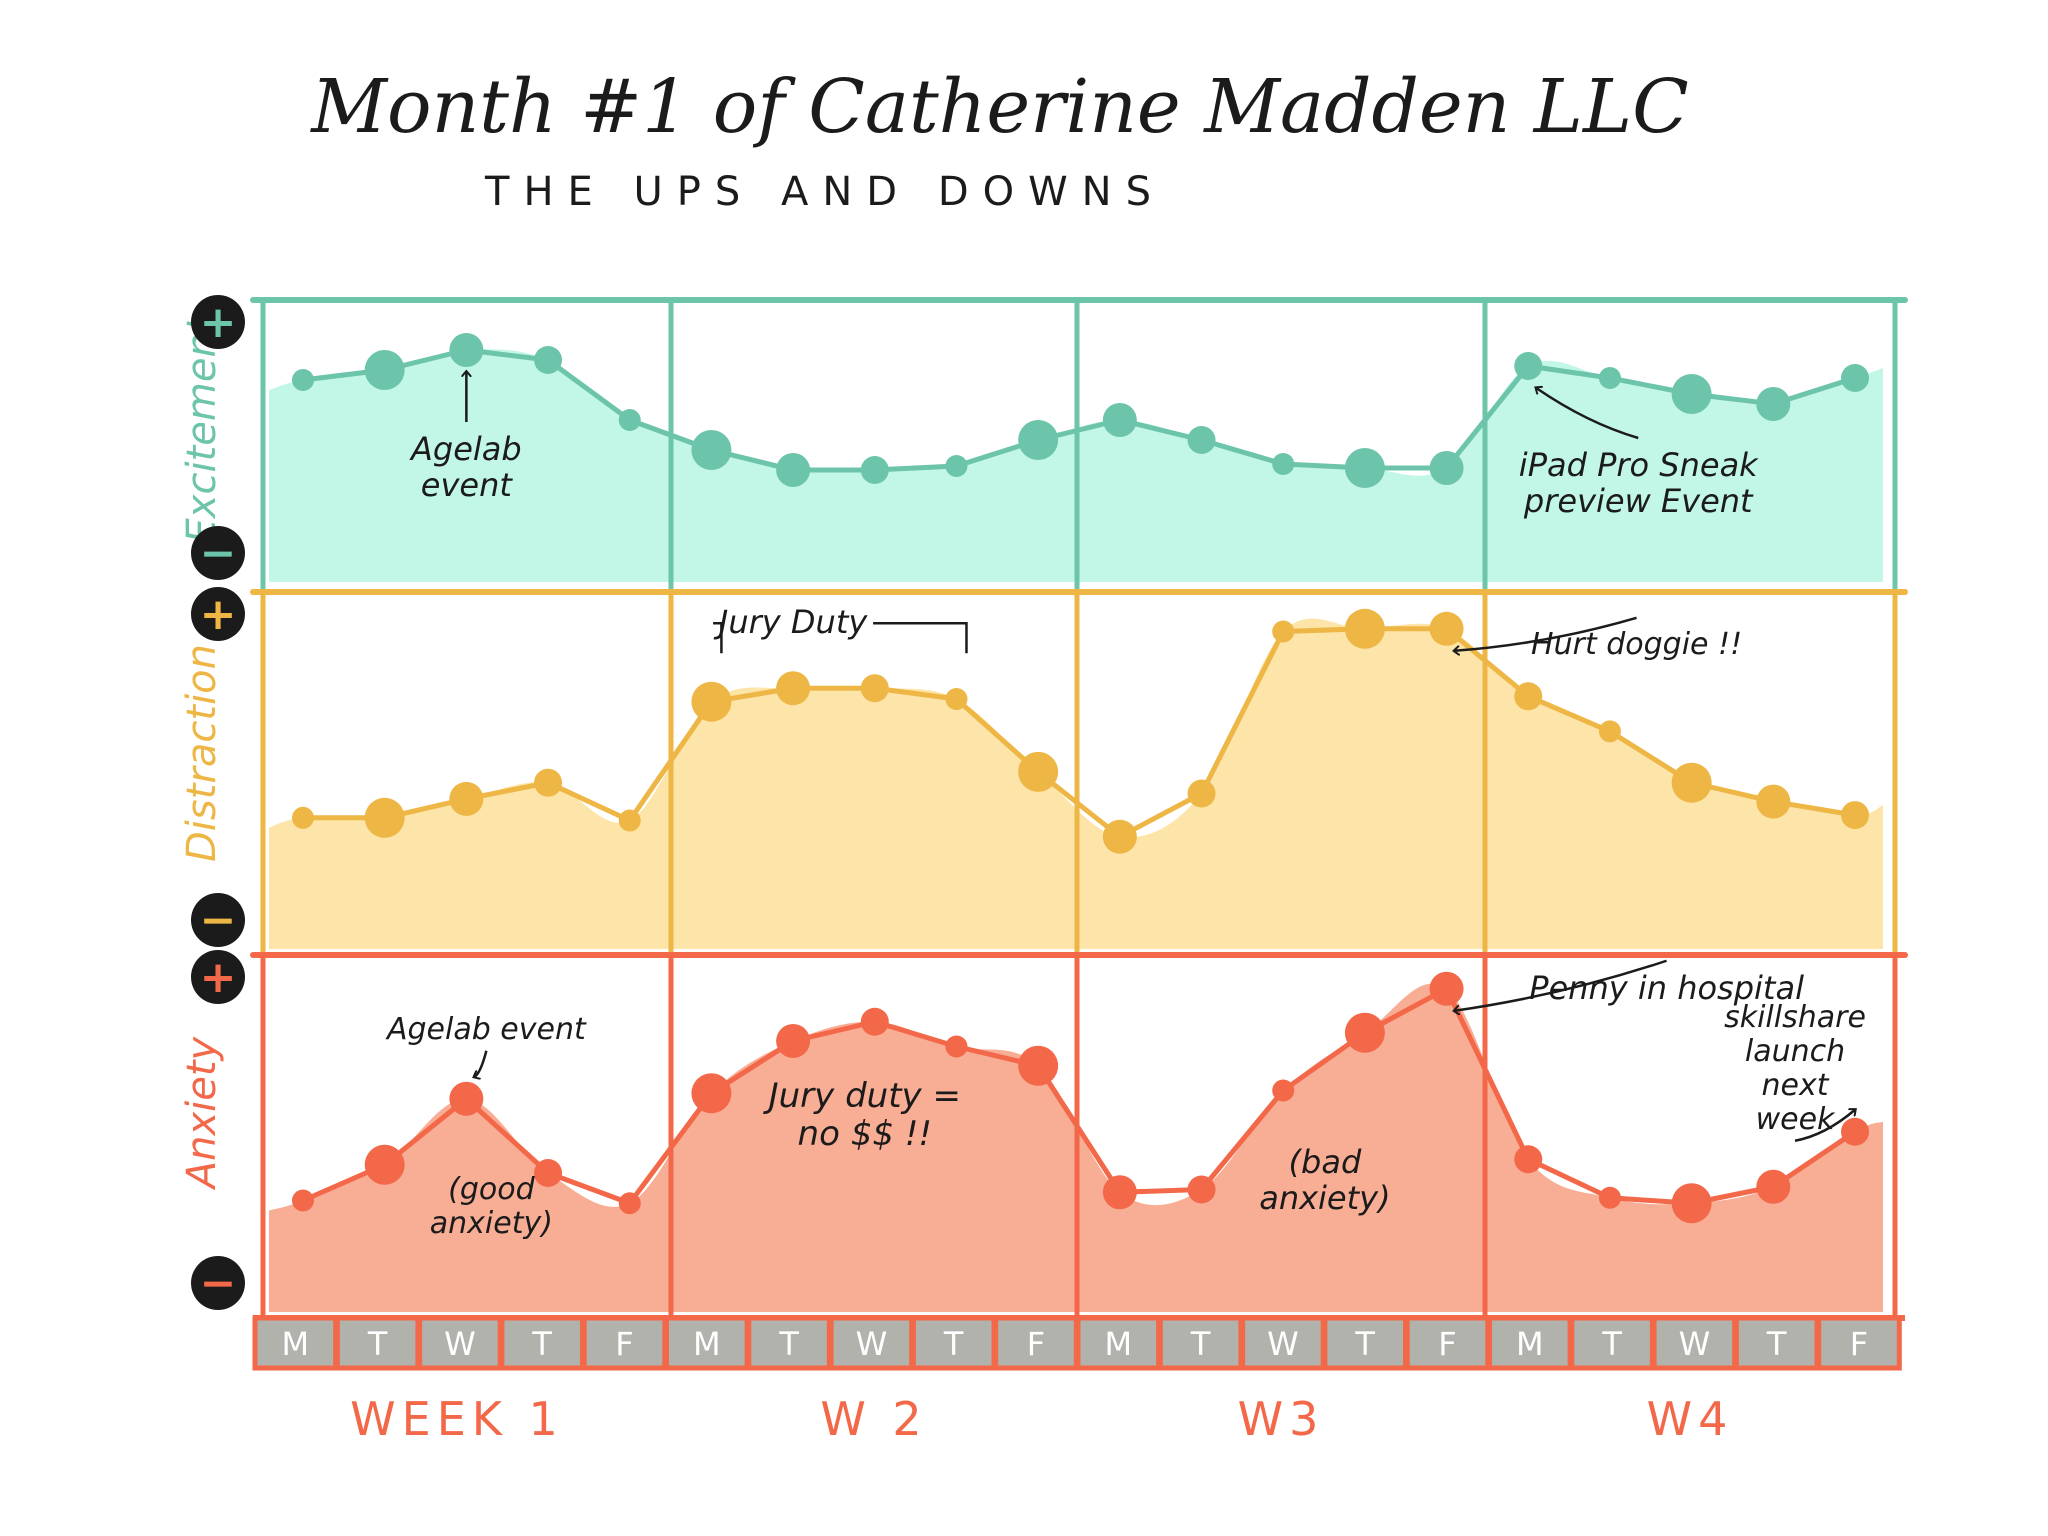 Image resolution: width=2048 pixels, height=1536 pixels. Describe the element at coordinates (486, 1029) in the screenshot. I see `annotation-text: Agelab event` at that location.